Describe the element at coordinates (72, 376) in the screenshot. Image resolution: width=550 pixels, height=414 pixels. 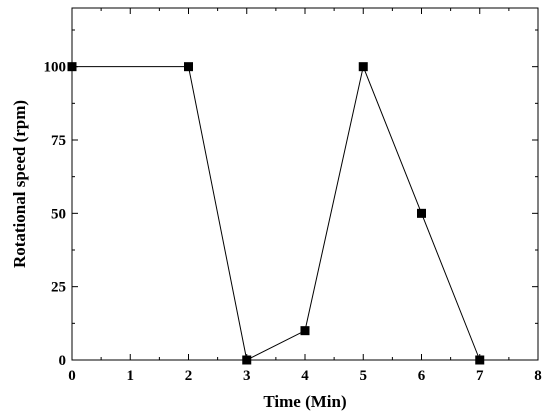
I see `x-tick-label: 0` at that location.